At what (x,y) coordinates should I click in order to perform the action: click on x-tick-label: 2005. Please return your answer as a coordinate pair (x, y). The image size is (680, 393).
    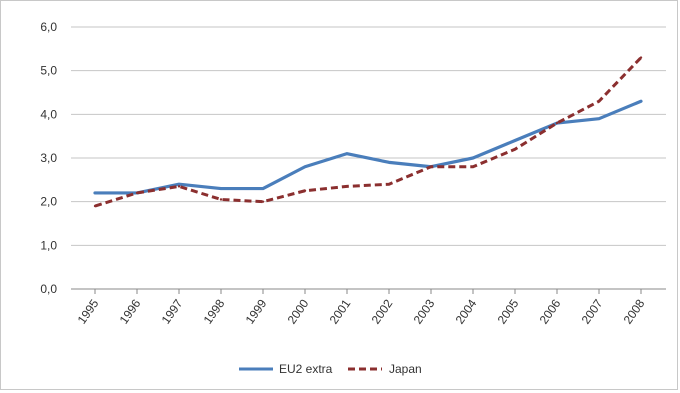
    Looking at the image, I should click on (508, 311).